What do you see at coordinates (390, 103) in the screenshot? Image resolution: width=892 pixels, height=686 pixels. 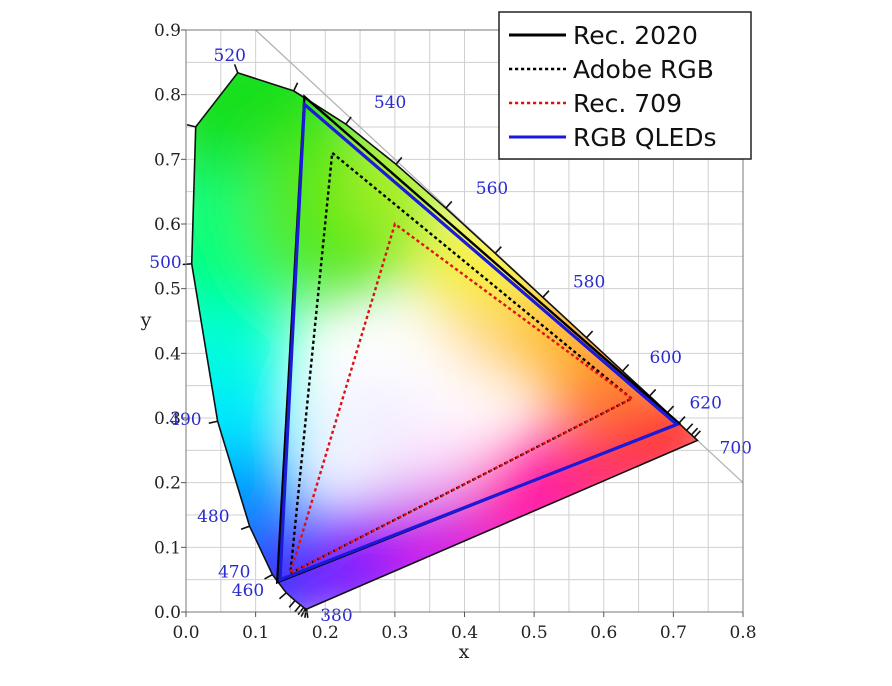 I see `wavelength-label: 540` at bounding box center [390, 103].